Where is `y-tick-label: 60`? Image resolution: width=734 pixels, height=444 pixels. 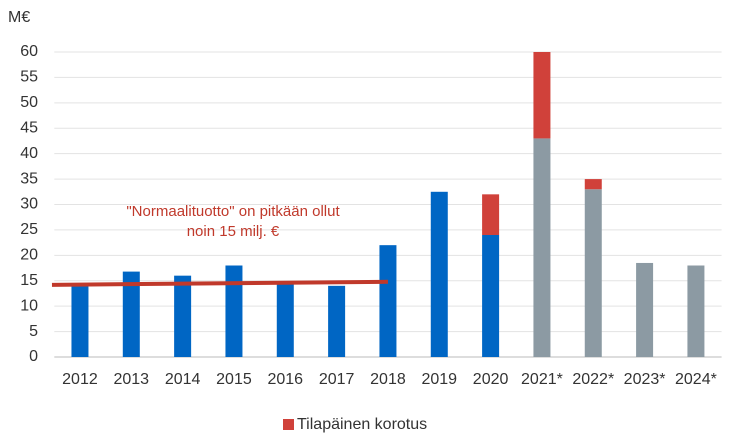 y-tick-label: 60 is located at coordinates (29, 51).